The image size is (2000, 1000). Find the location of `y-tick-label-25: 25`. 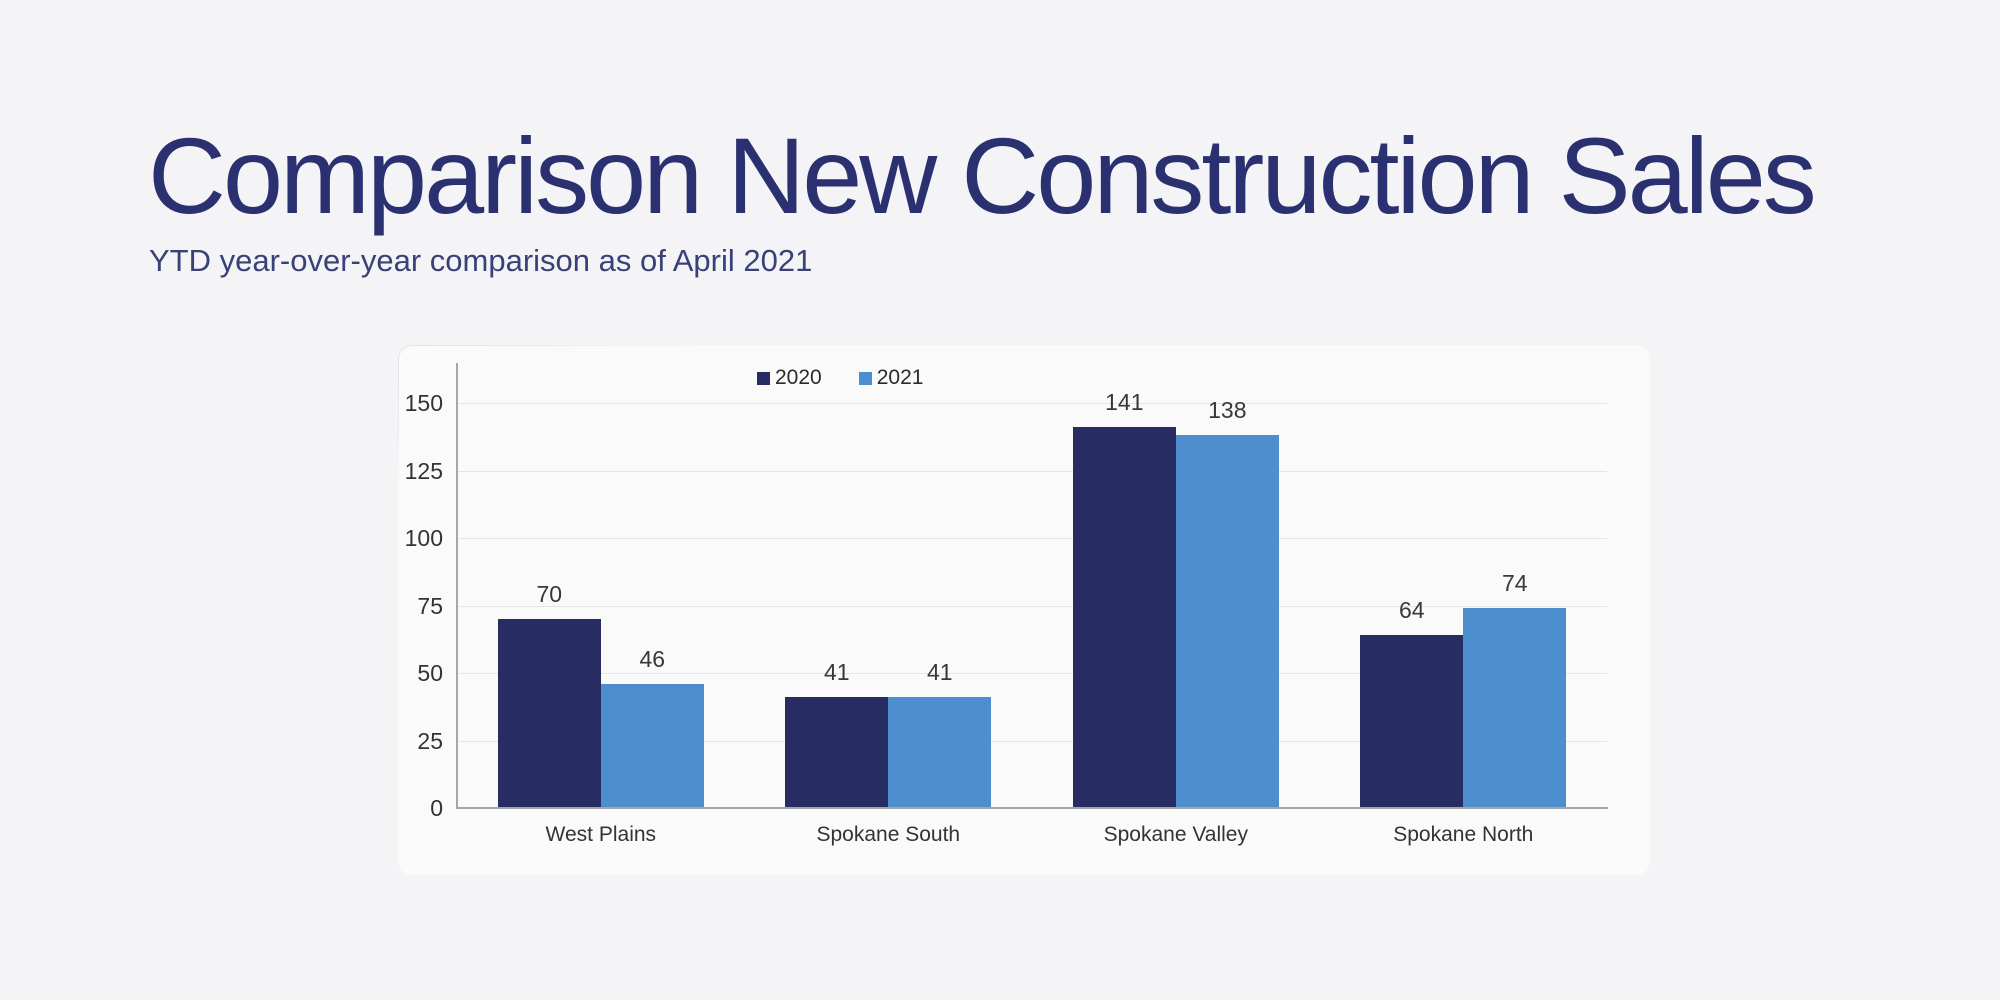

y-tick-label-25: 25 is located at coordinates (430, 741).